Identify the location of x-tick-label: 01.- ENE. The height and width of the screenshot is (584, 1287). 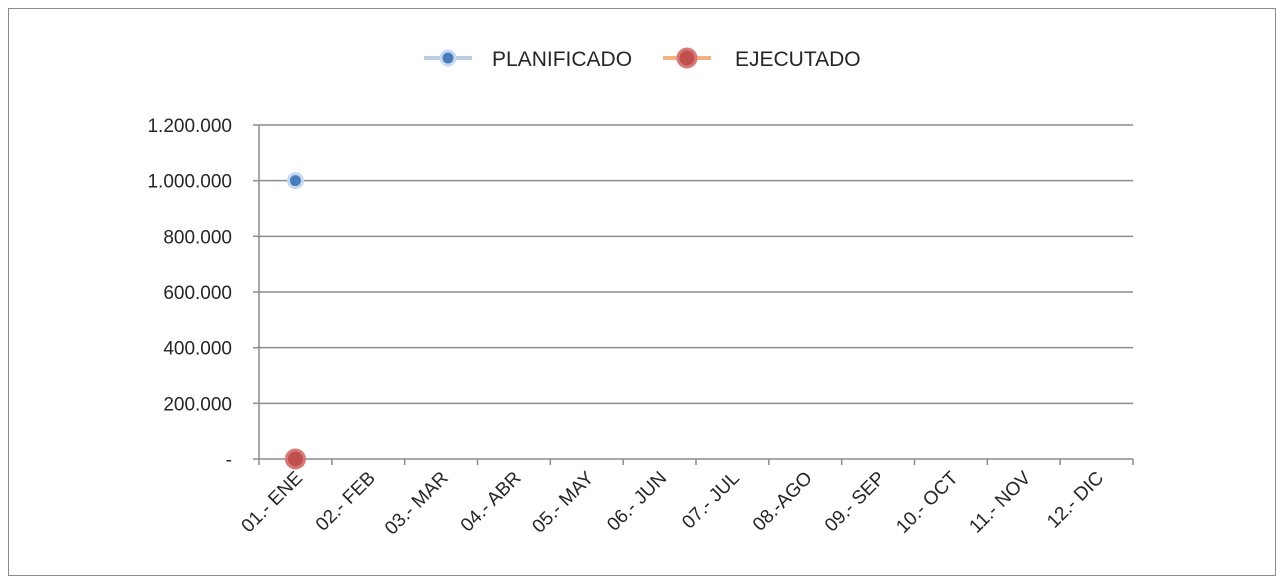
(272, 502).